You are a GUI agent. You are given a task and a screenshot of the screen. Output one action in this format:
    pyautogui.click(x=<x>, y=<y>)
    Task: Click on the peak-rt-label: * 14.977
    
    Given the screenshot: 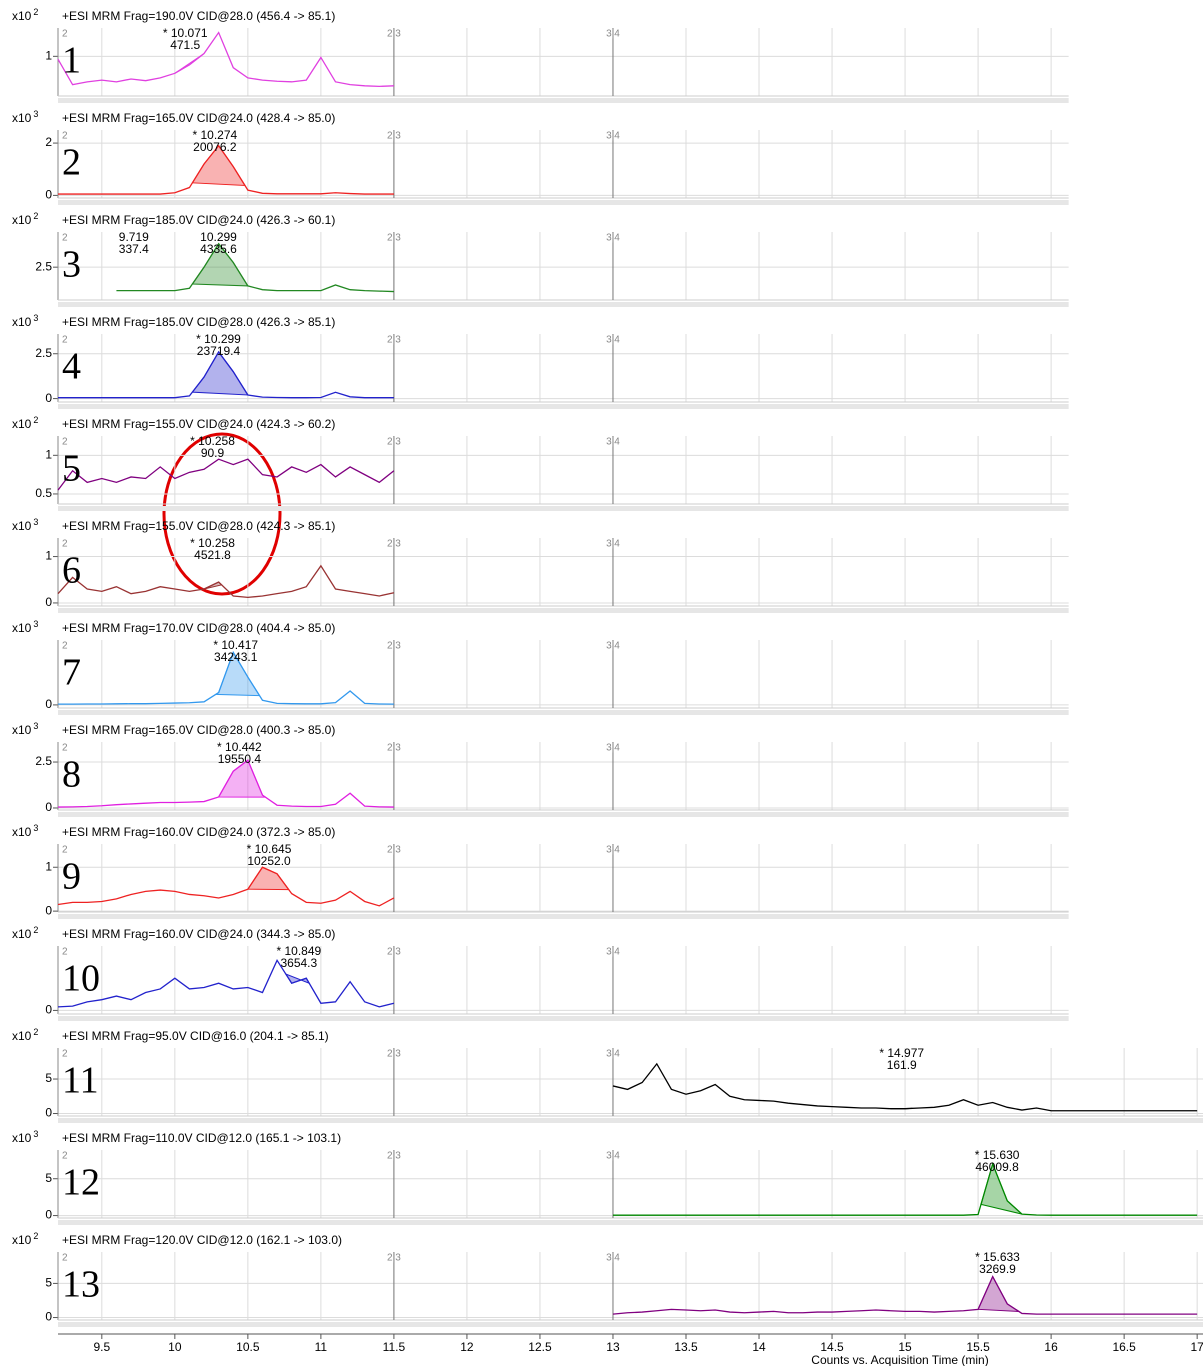 What is the action you would take?
    pyautogui.click(x=901, y=1053)
    